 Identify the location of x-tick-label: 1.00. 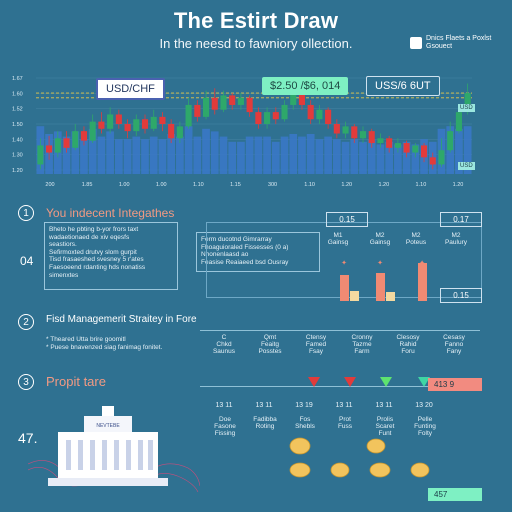
(161, 185).